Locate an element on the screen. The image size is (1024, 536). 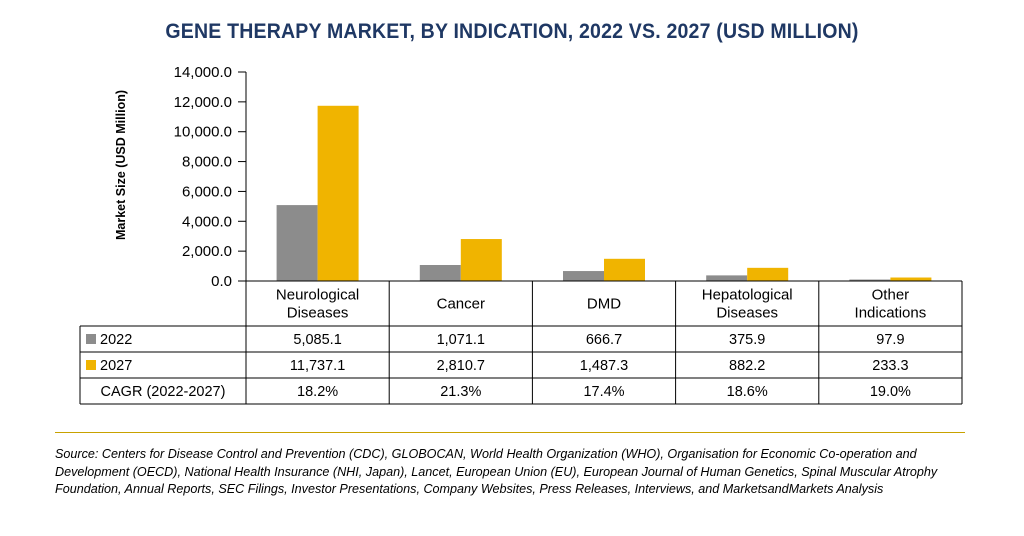
y-tick-label: 0.0 is located at coordinates (221, 281).